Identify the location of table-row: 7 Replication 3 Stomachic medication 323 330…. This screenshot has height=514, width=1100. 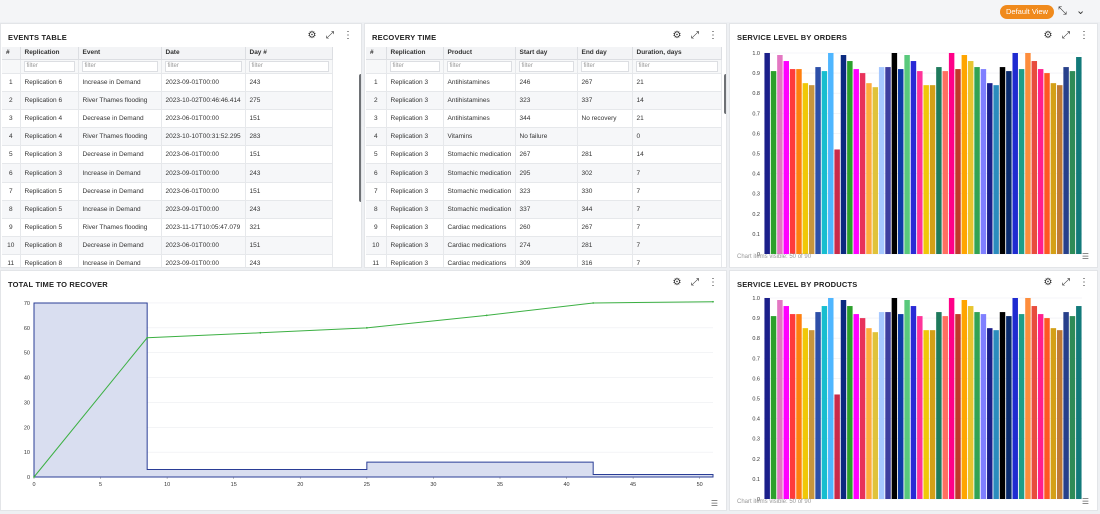
(544, 191).